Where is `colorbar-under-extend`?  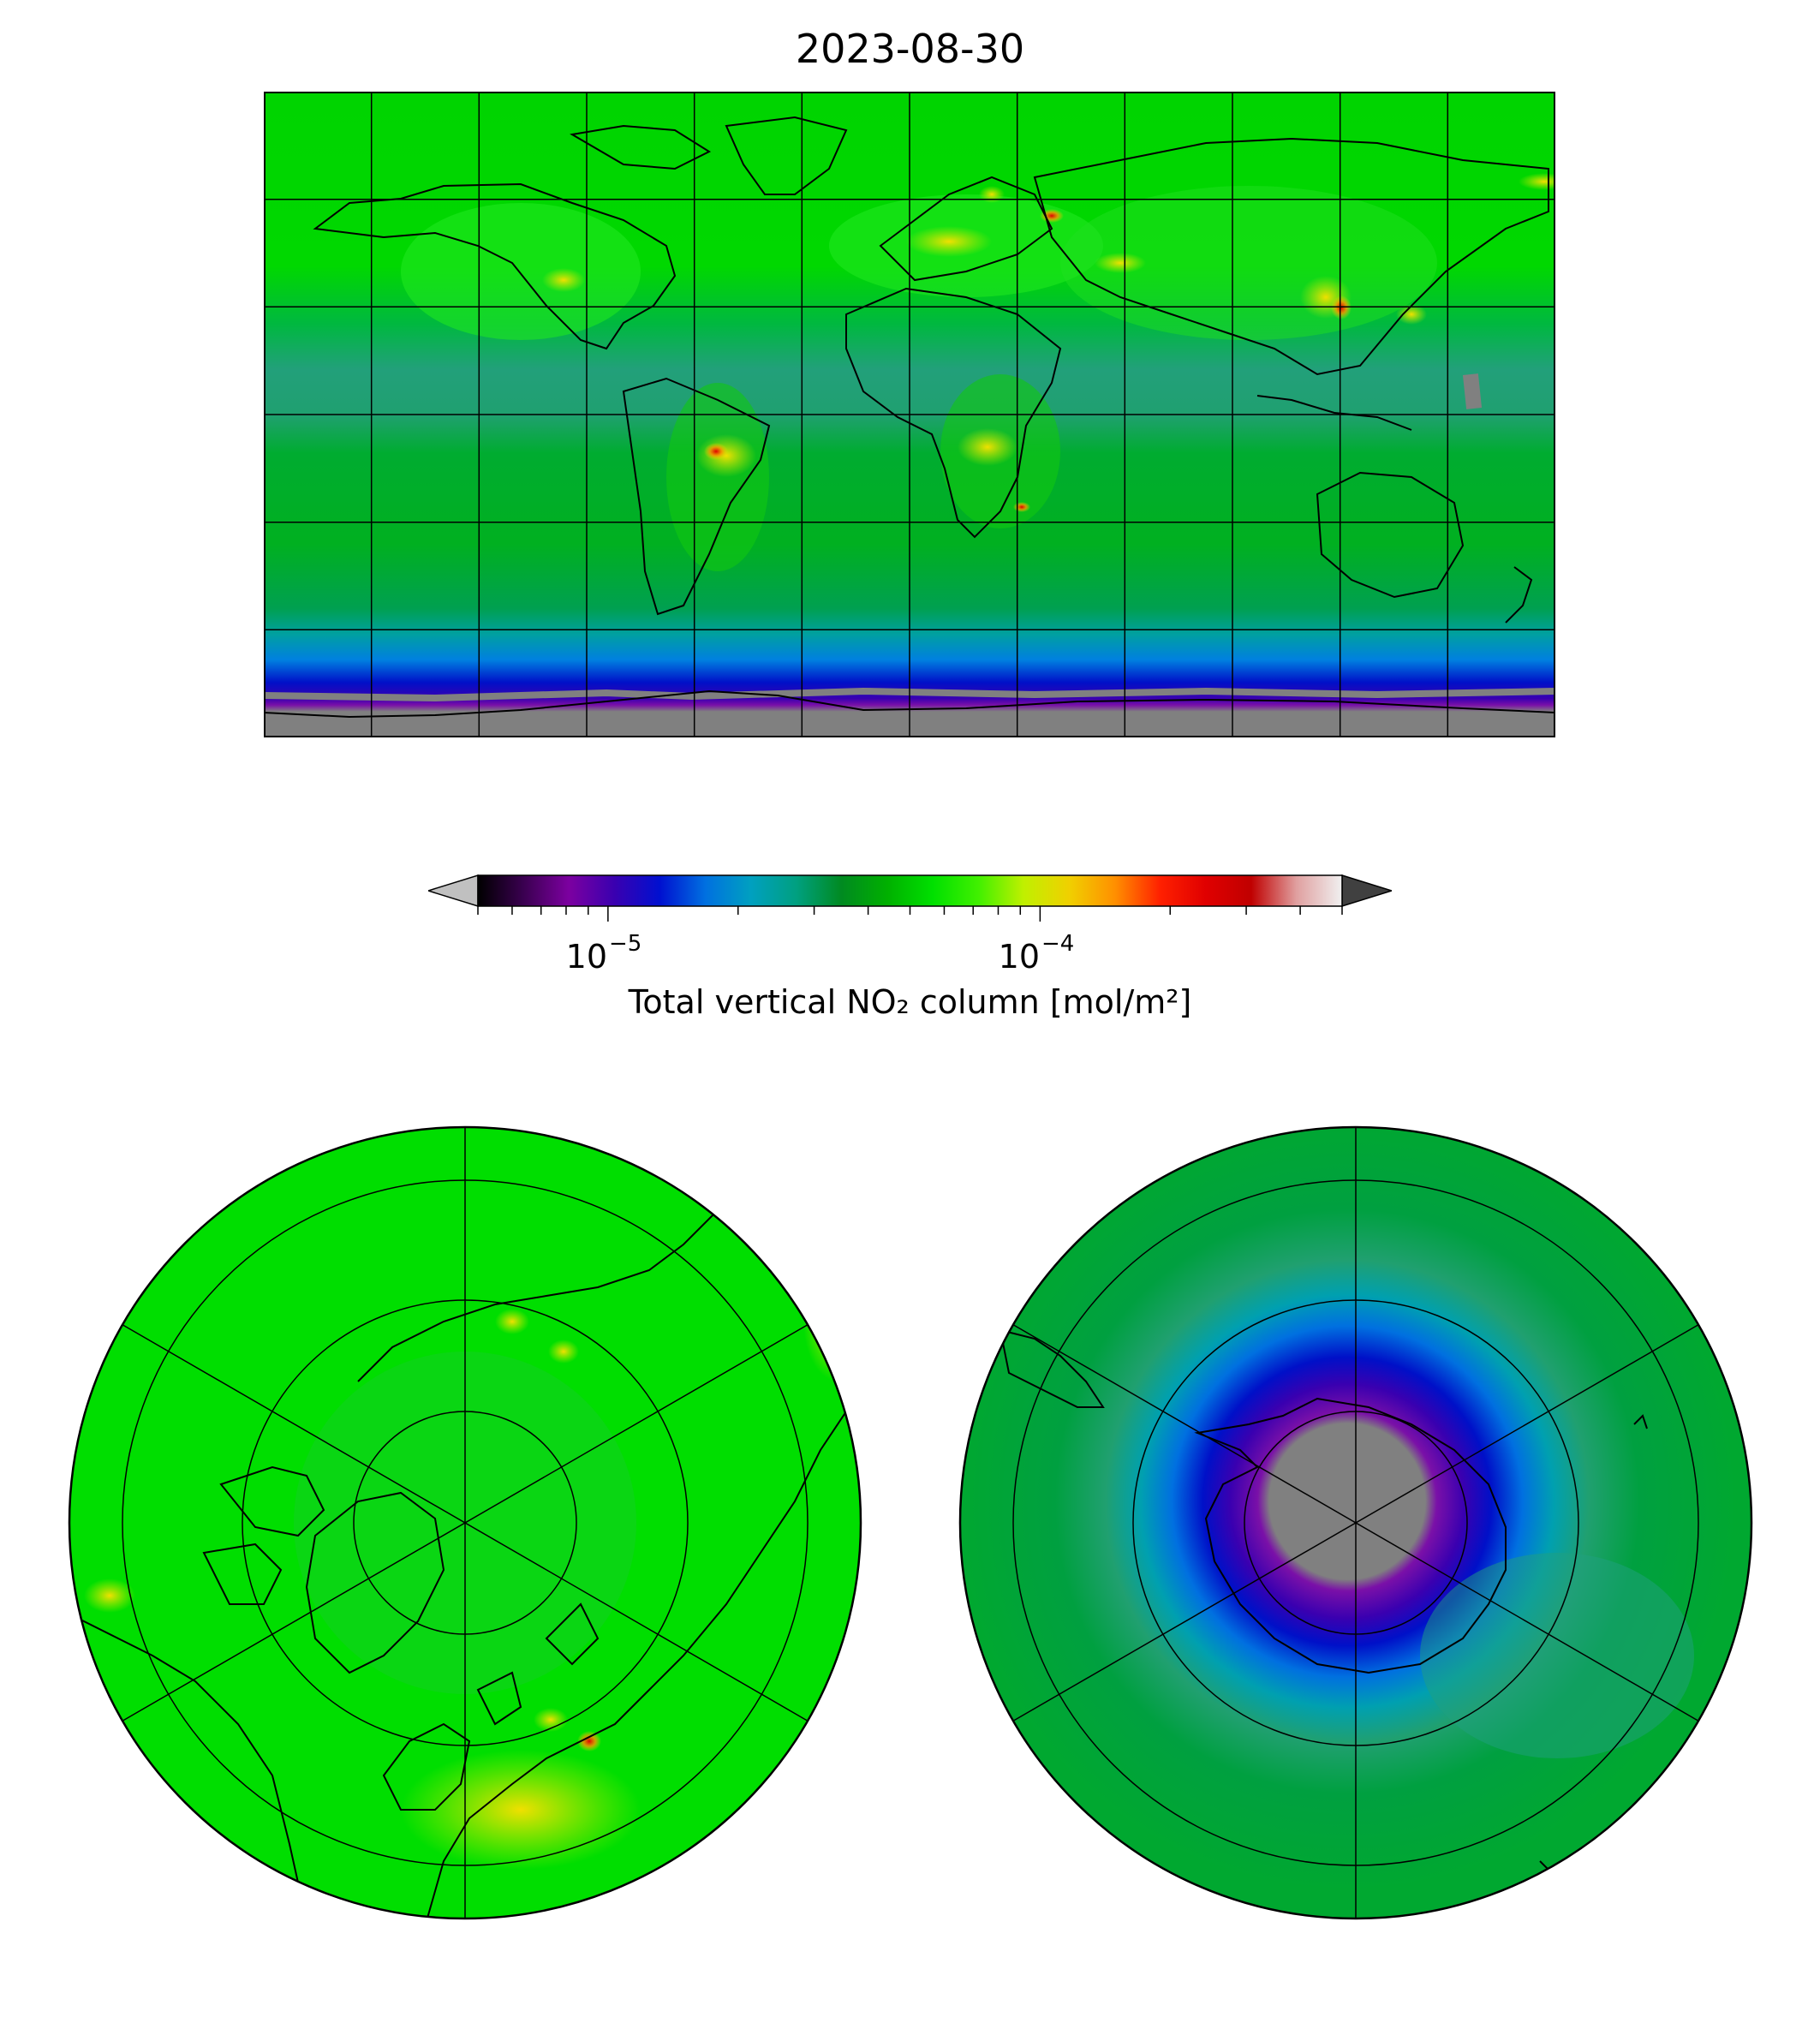 colorbar-under-extend is located at coordinates (453, 891).